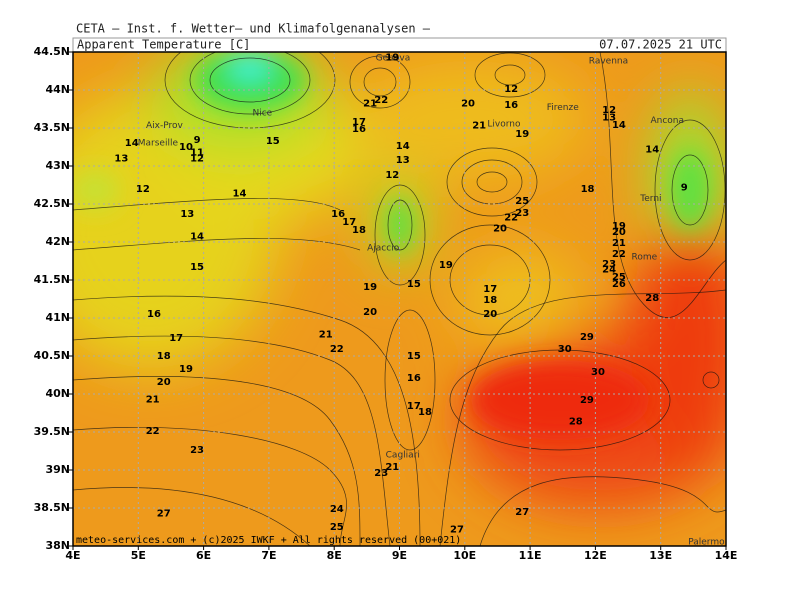  Describe the element at coordinates (52, 279) in the screenshot. I see `y-tick-label: 41.5N` at that location.